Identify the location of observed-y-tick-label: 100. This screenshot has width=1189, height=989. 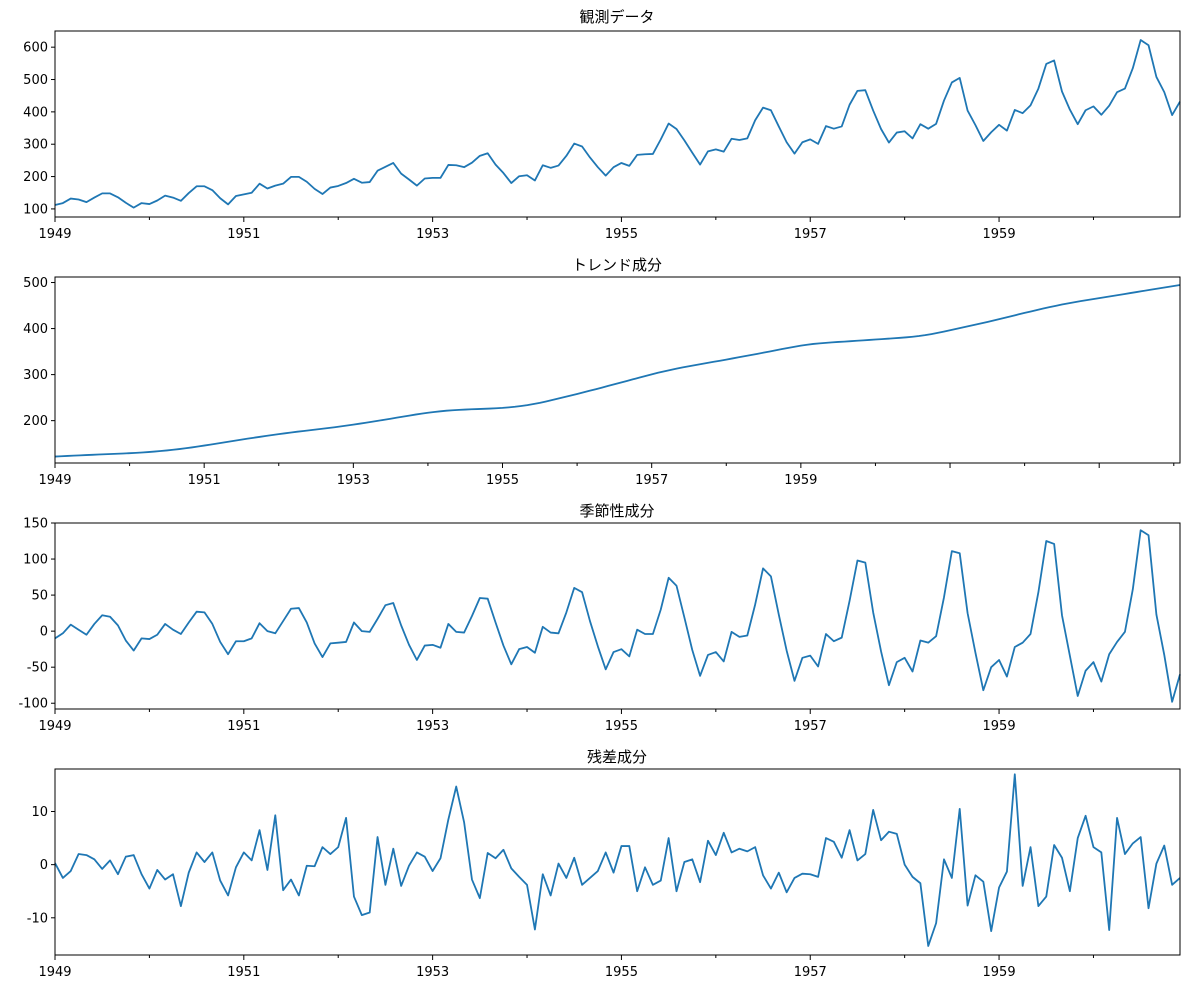
(35, 209).